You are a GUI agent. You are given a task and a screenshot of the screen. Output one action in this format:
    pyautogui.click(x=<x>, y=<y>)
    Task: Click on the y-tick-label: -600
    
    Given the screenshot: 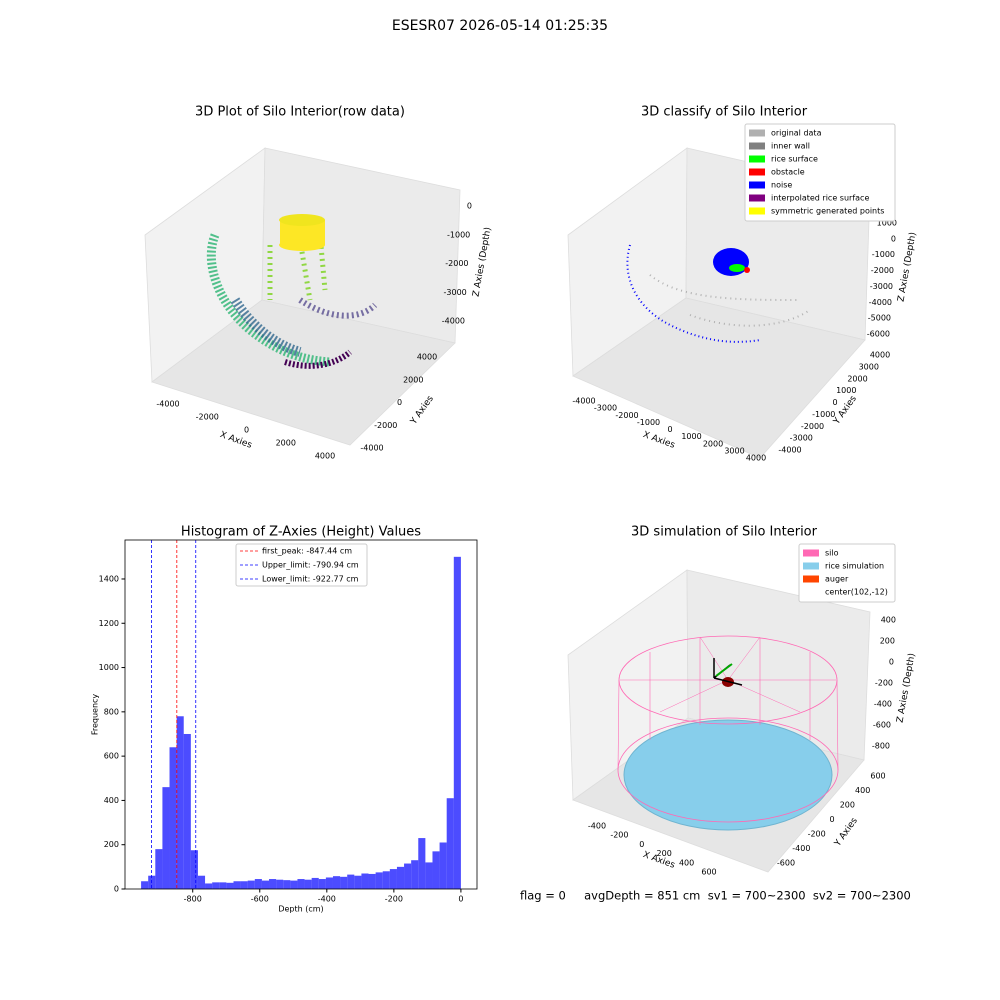 What is the action you would take?
    pyautogui.click(x=786, y=863)
    